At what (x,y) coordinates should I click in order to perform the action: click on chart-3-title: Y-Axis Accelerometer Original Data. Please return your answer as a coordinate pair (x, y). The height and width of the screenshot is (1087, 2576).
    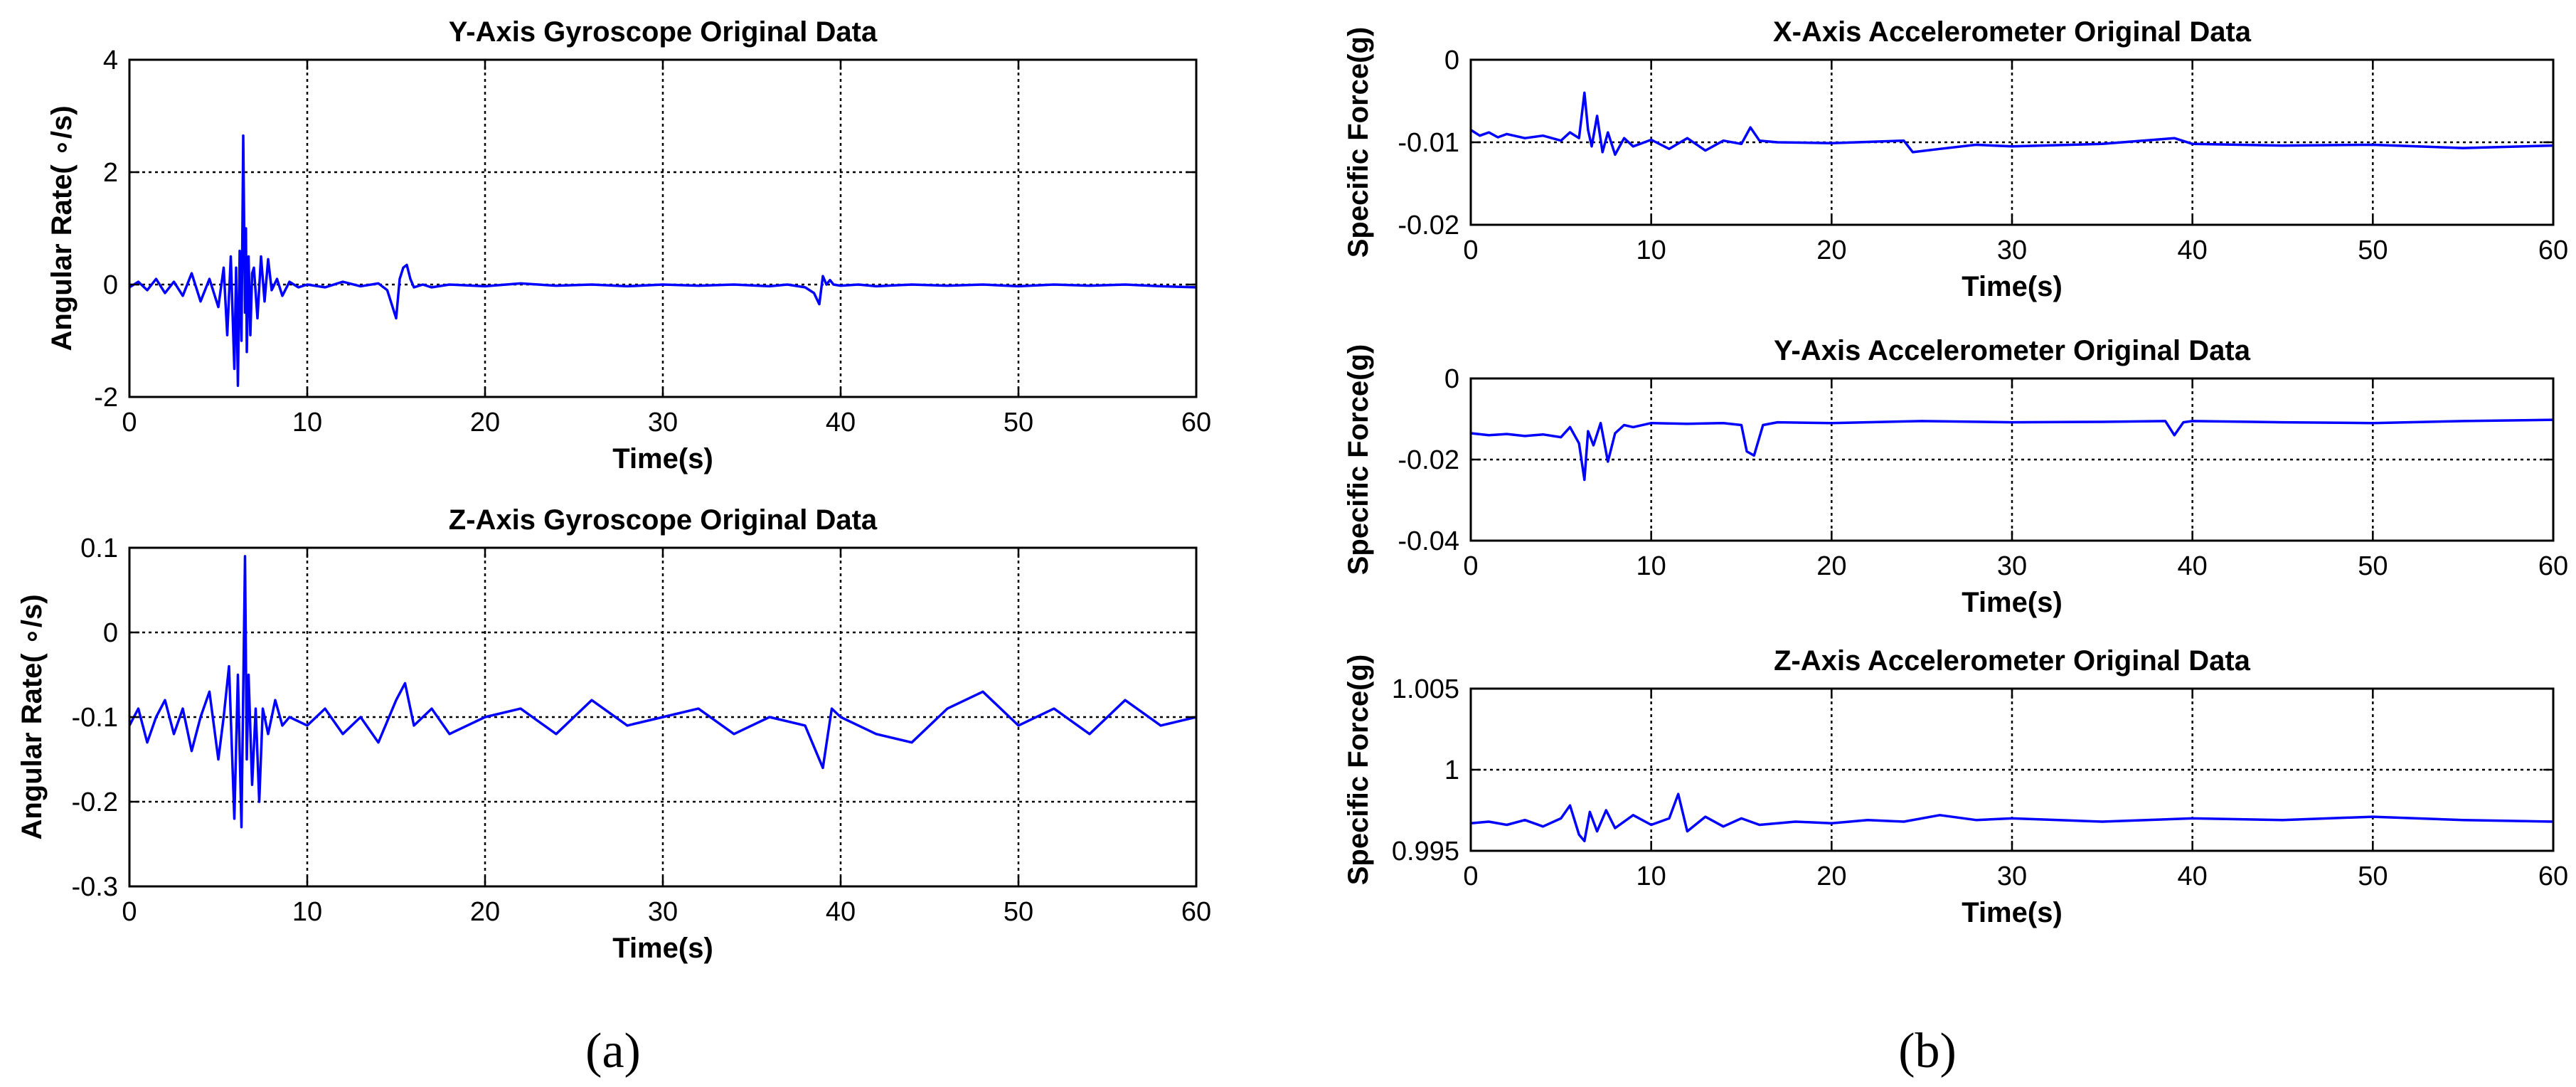
    Looking at the image, I should click on (2012, 350).